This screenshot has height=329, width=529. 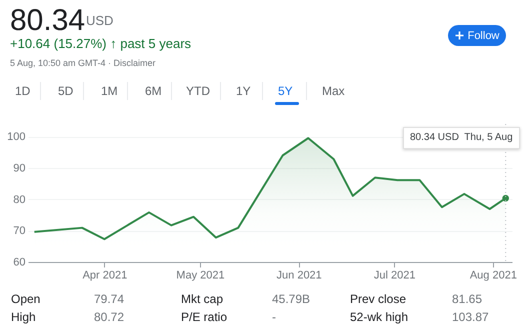 What do you see at coordinates (19, 262) in the screenshot?
I see `y-tick-label: 60` at bounding box center [19, 262].